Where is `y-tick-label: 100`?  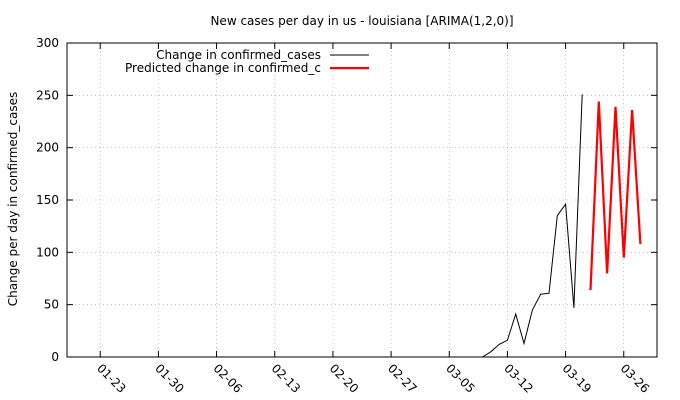
y-tick-label: 100 is located at coordinates (47, 252).